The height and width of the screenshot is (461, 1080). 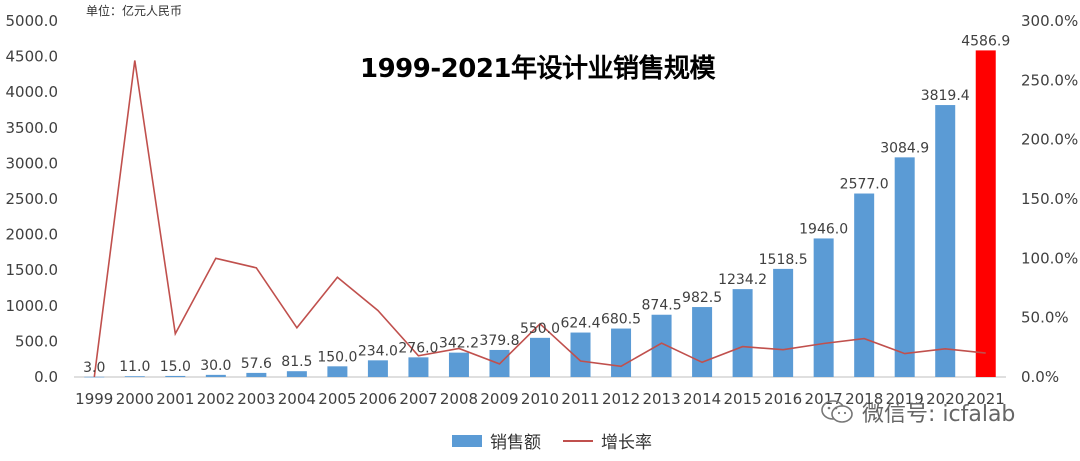 What do you see at coordinates (175, 367) in the screenshot?
I see `bar-value-label: 15.0` at bounding box center [175, 367].